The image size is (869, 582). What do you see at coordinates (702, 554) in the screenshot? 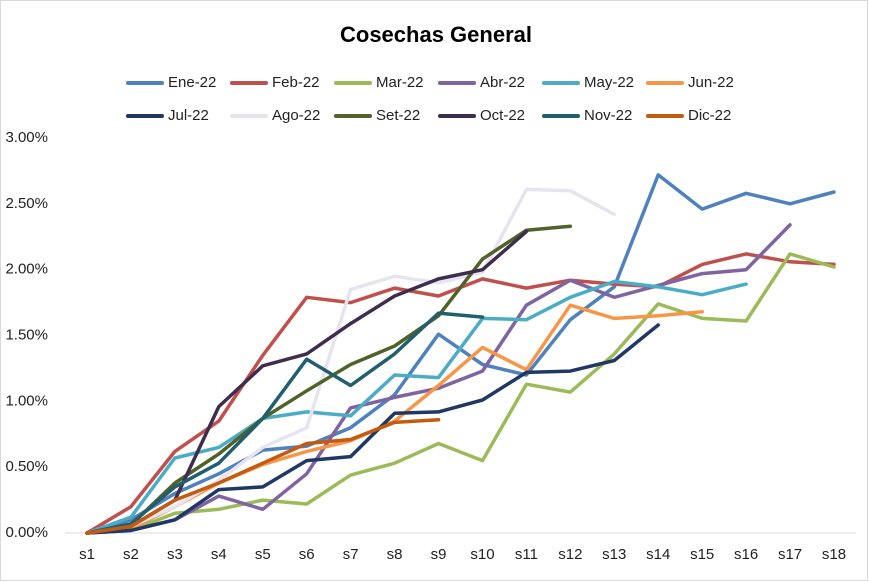
I see `x-tick-label: s15` at bounding box center [702, 554].